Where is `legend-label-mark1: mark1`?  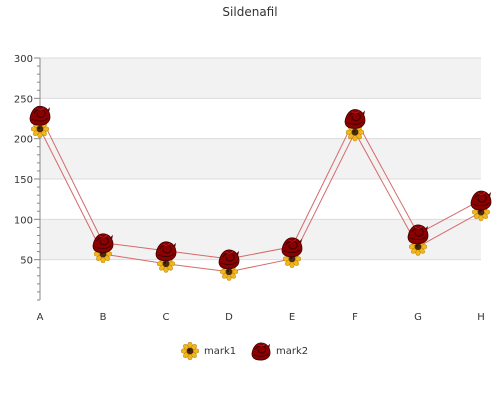
legend-label-mark1: mark1 is located at coordinates (220, 351).